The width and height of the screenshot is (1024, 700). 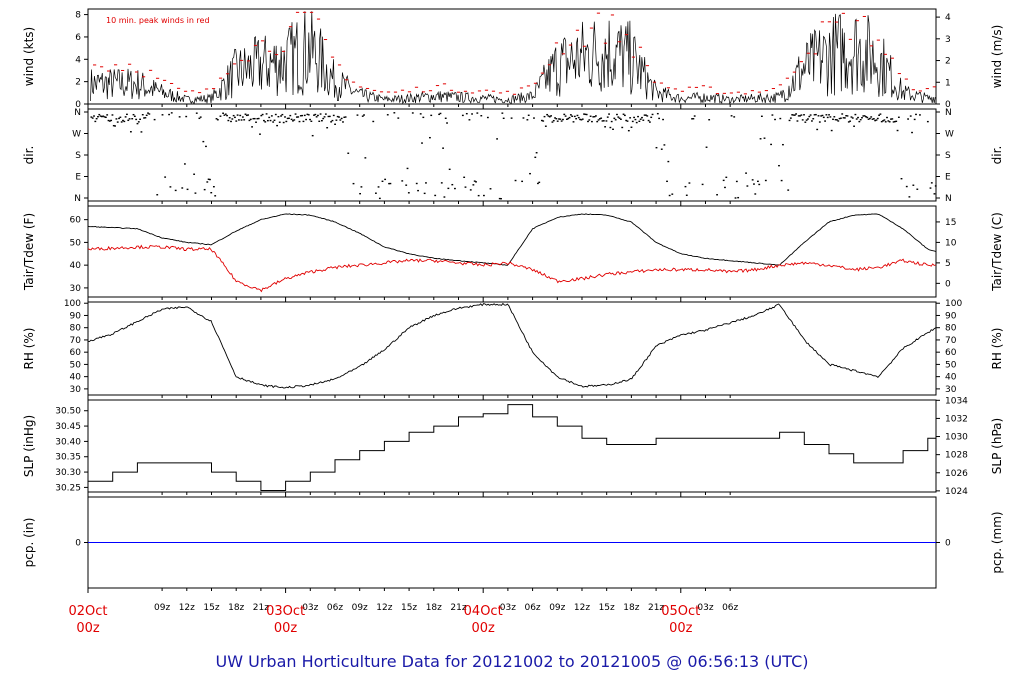 I want to click on x-tick-label: 12z, so click(x=582, y=608).